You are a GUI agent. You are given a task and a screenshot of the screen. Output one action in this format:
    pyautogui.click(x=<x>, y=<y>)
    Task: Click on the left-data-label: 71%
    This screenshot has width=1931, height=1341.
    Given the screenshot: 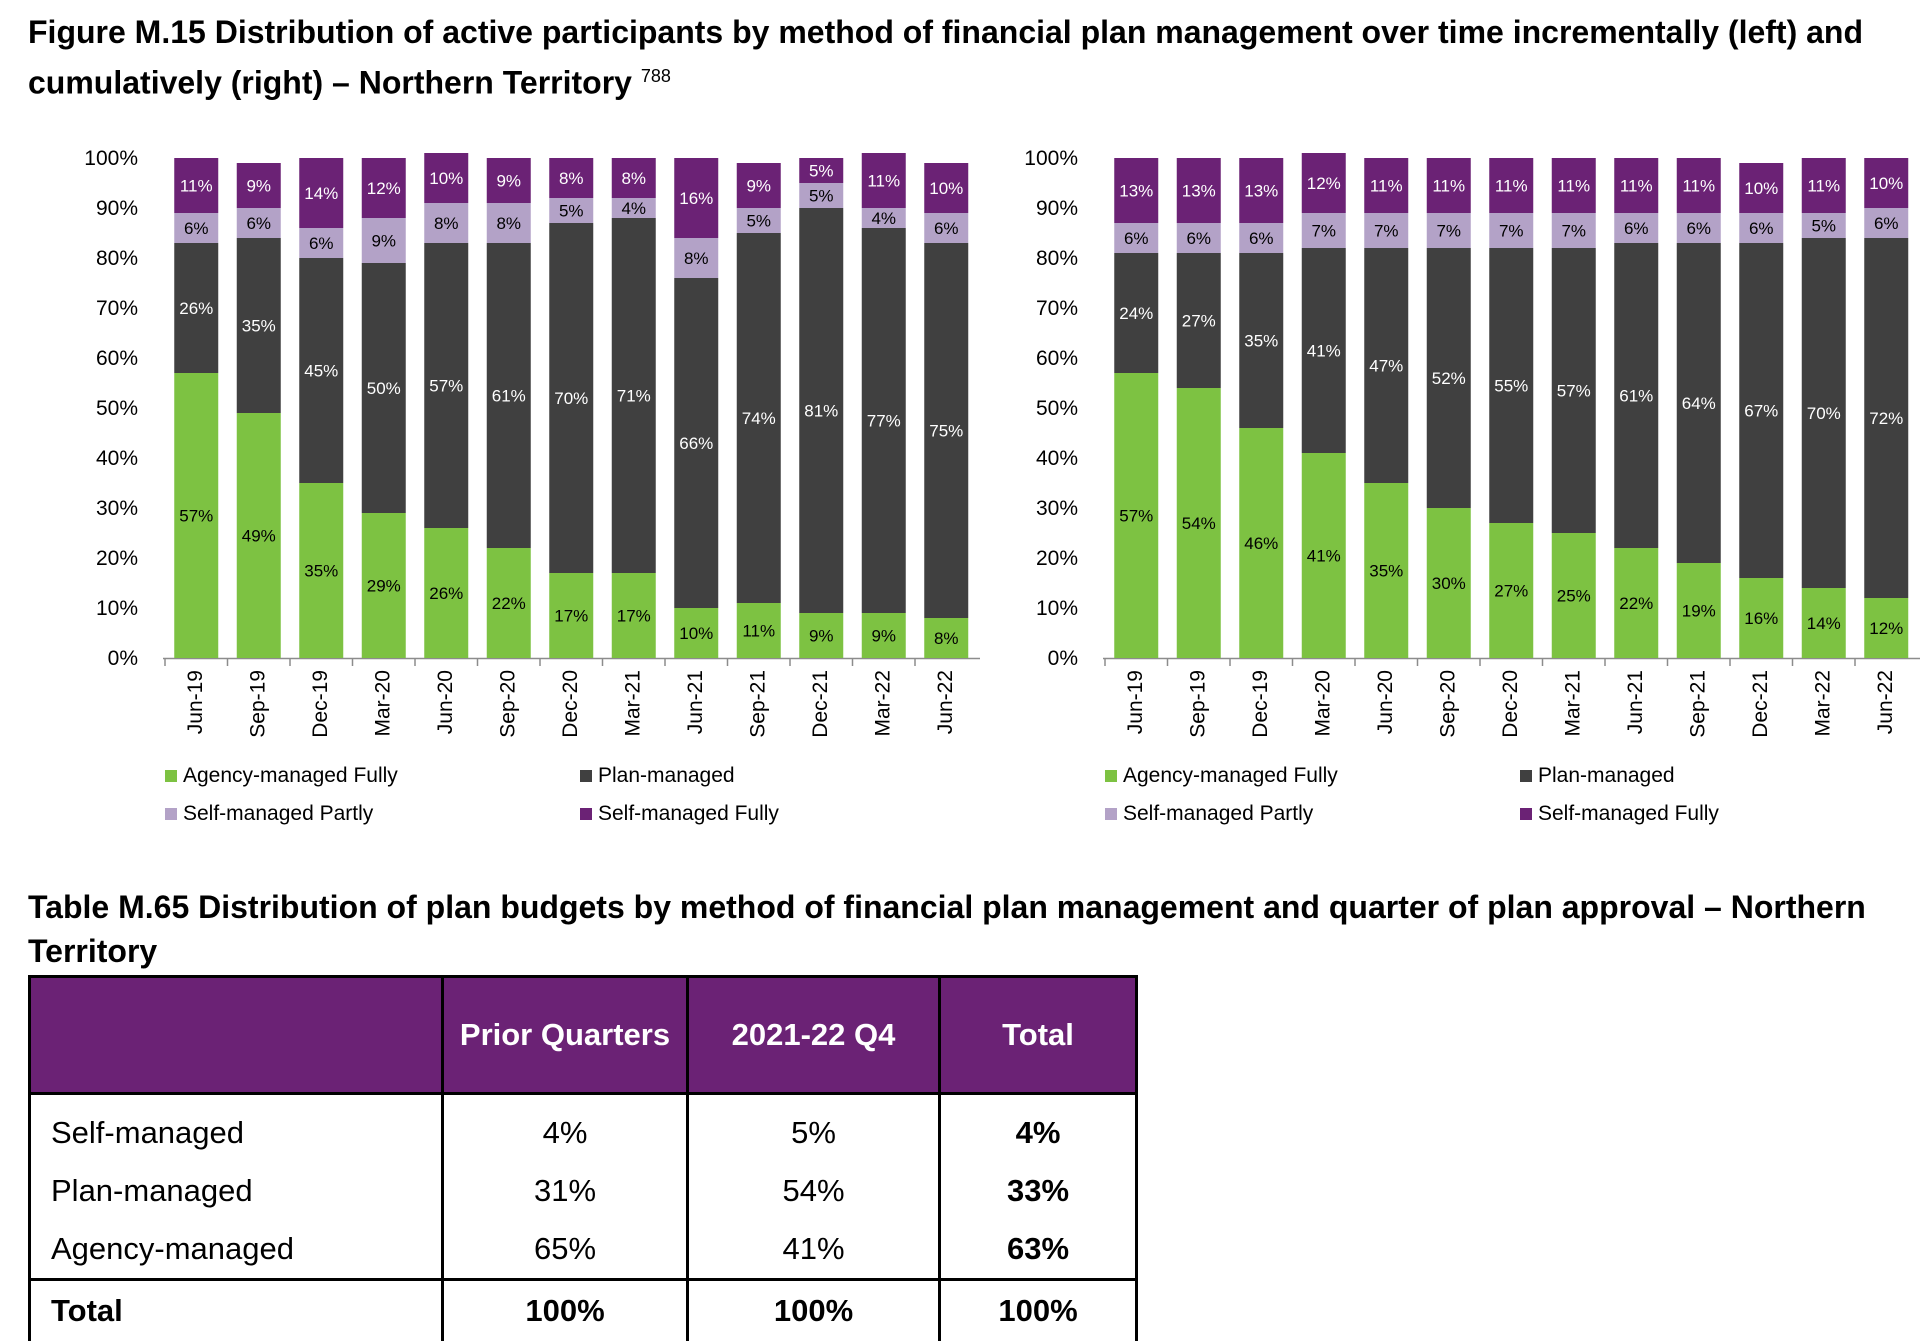 What is the action you would take?
    pyautogui.click(x=634, y=396)
    